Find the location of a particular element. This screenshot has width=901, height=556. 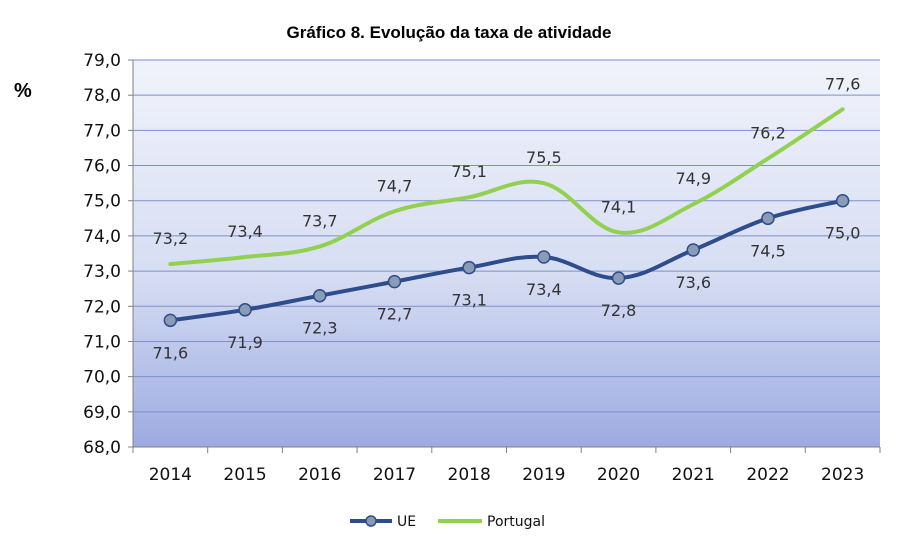

y-tick-label: 78,0 is located at coordinates (102, 96).